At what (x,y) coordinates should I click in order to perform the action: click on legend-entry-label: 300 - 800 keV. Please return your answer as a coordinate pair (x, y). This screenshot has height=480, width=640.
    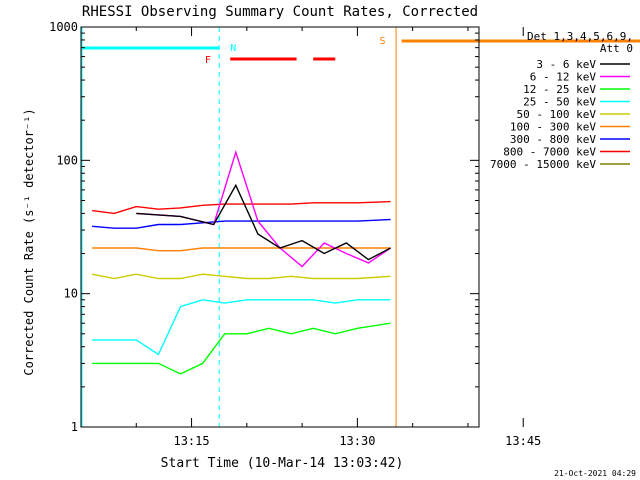
    Looking at the image, I should click on (553, 139).